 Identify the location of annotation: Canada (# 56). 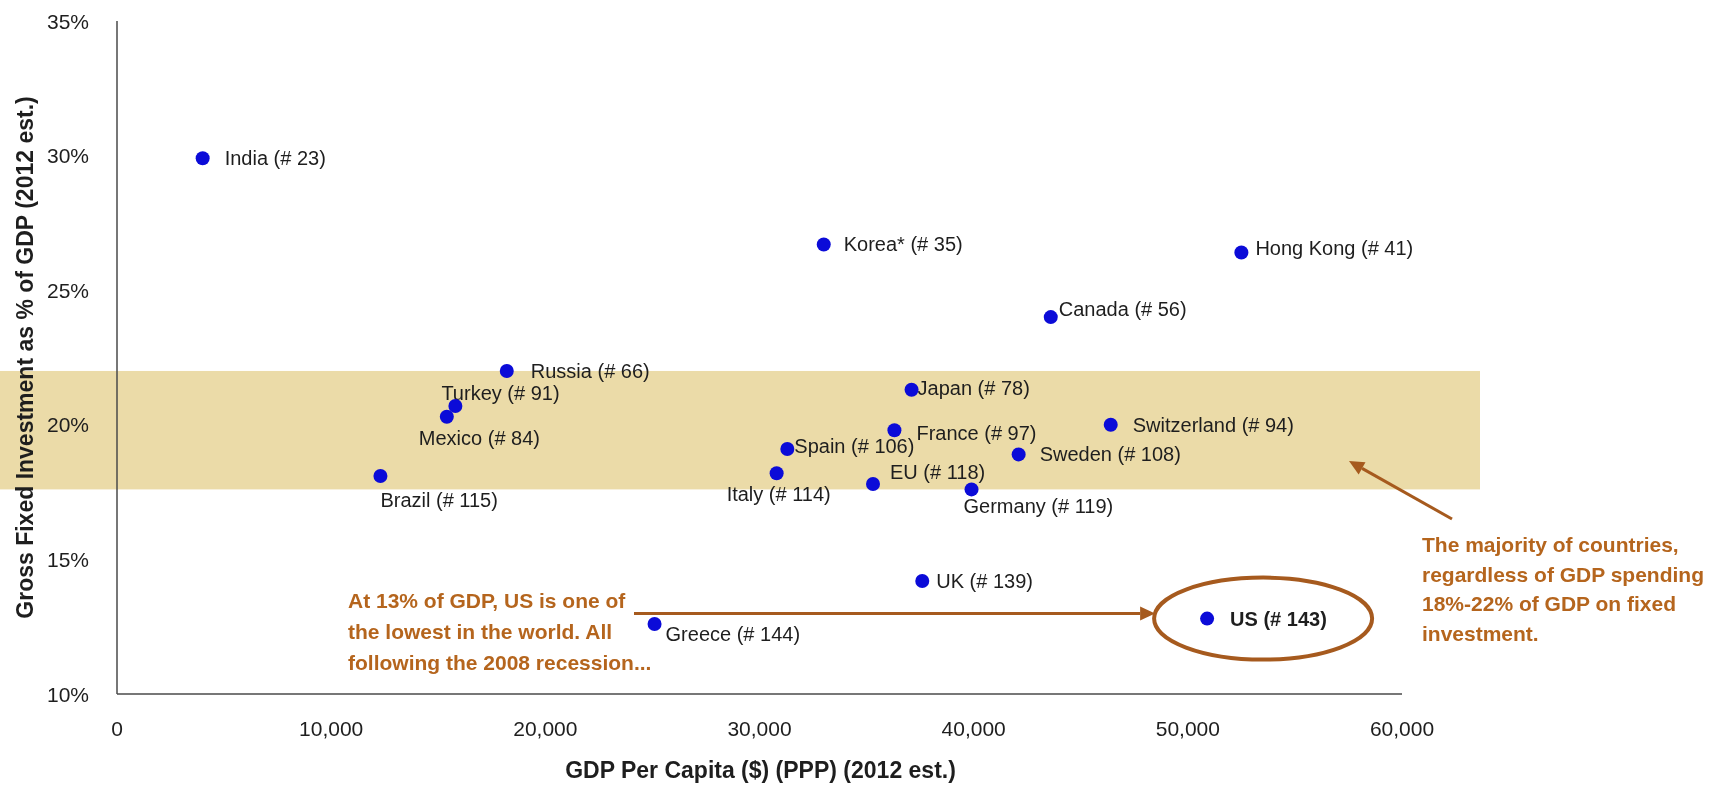
(1122, 309).